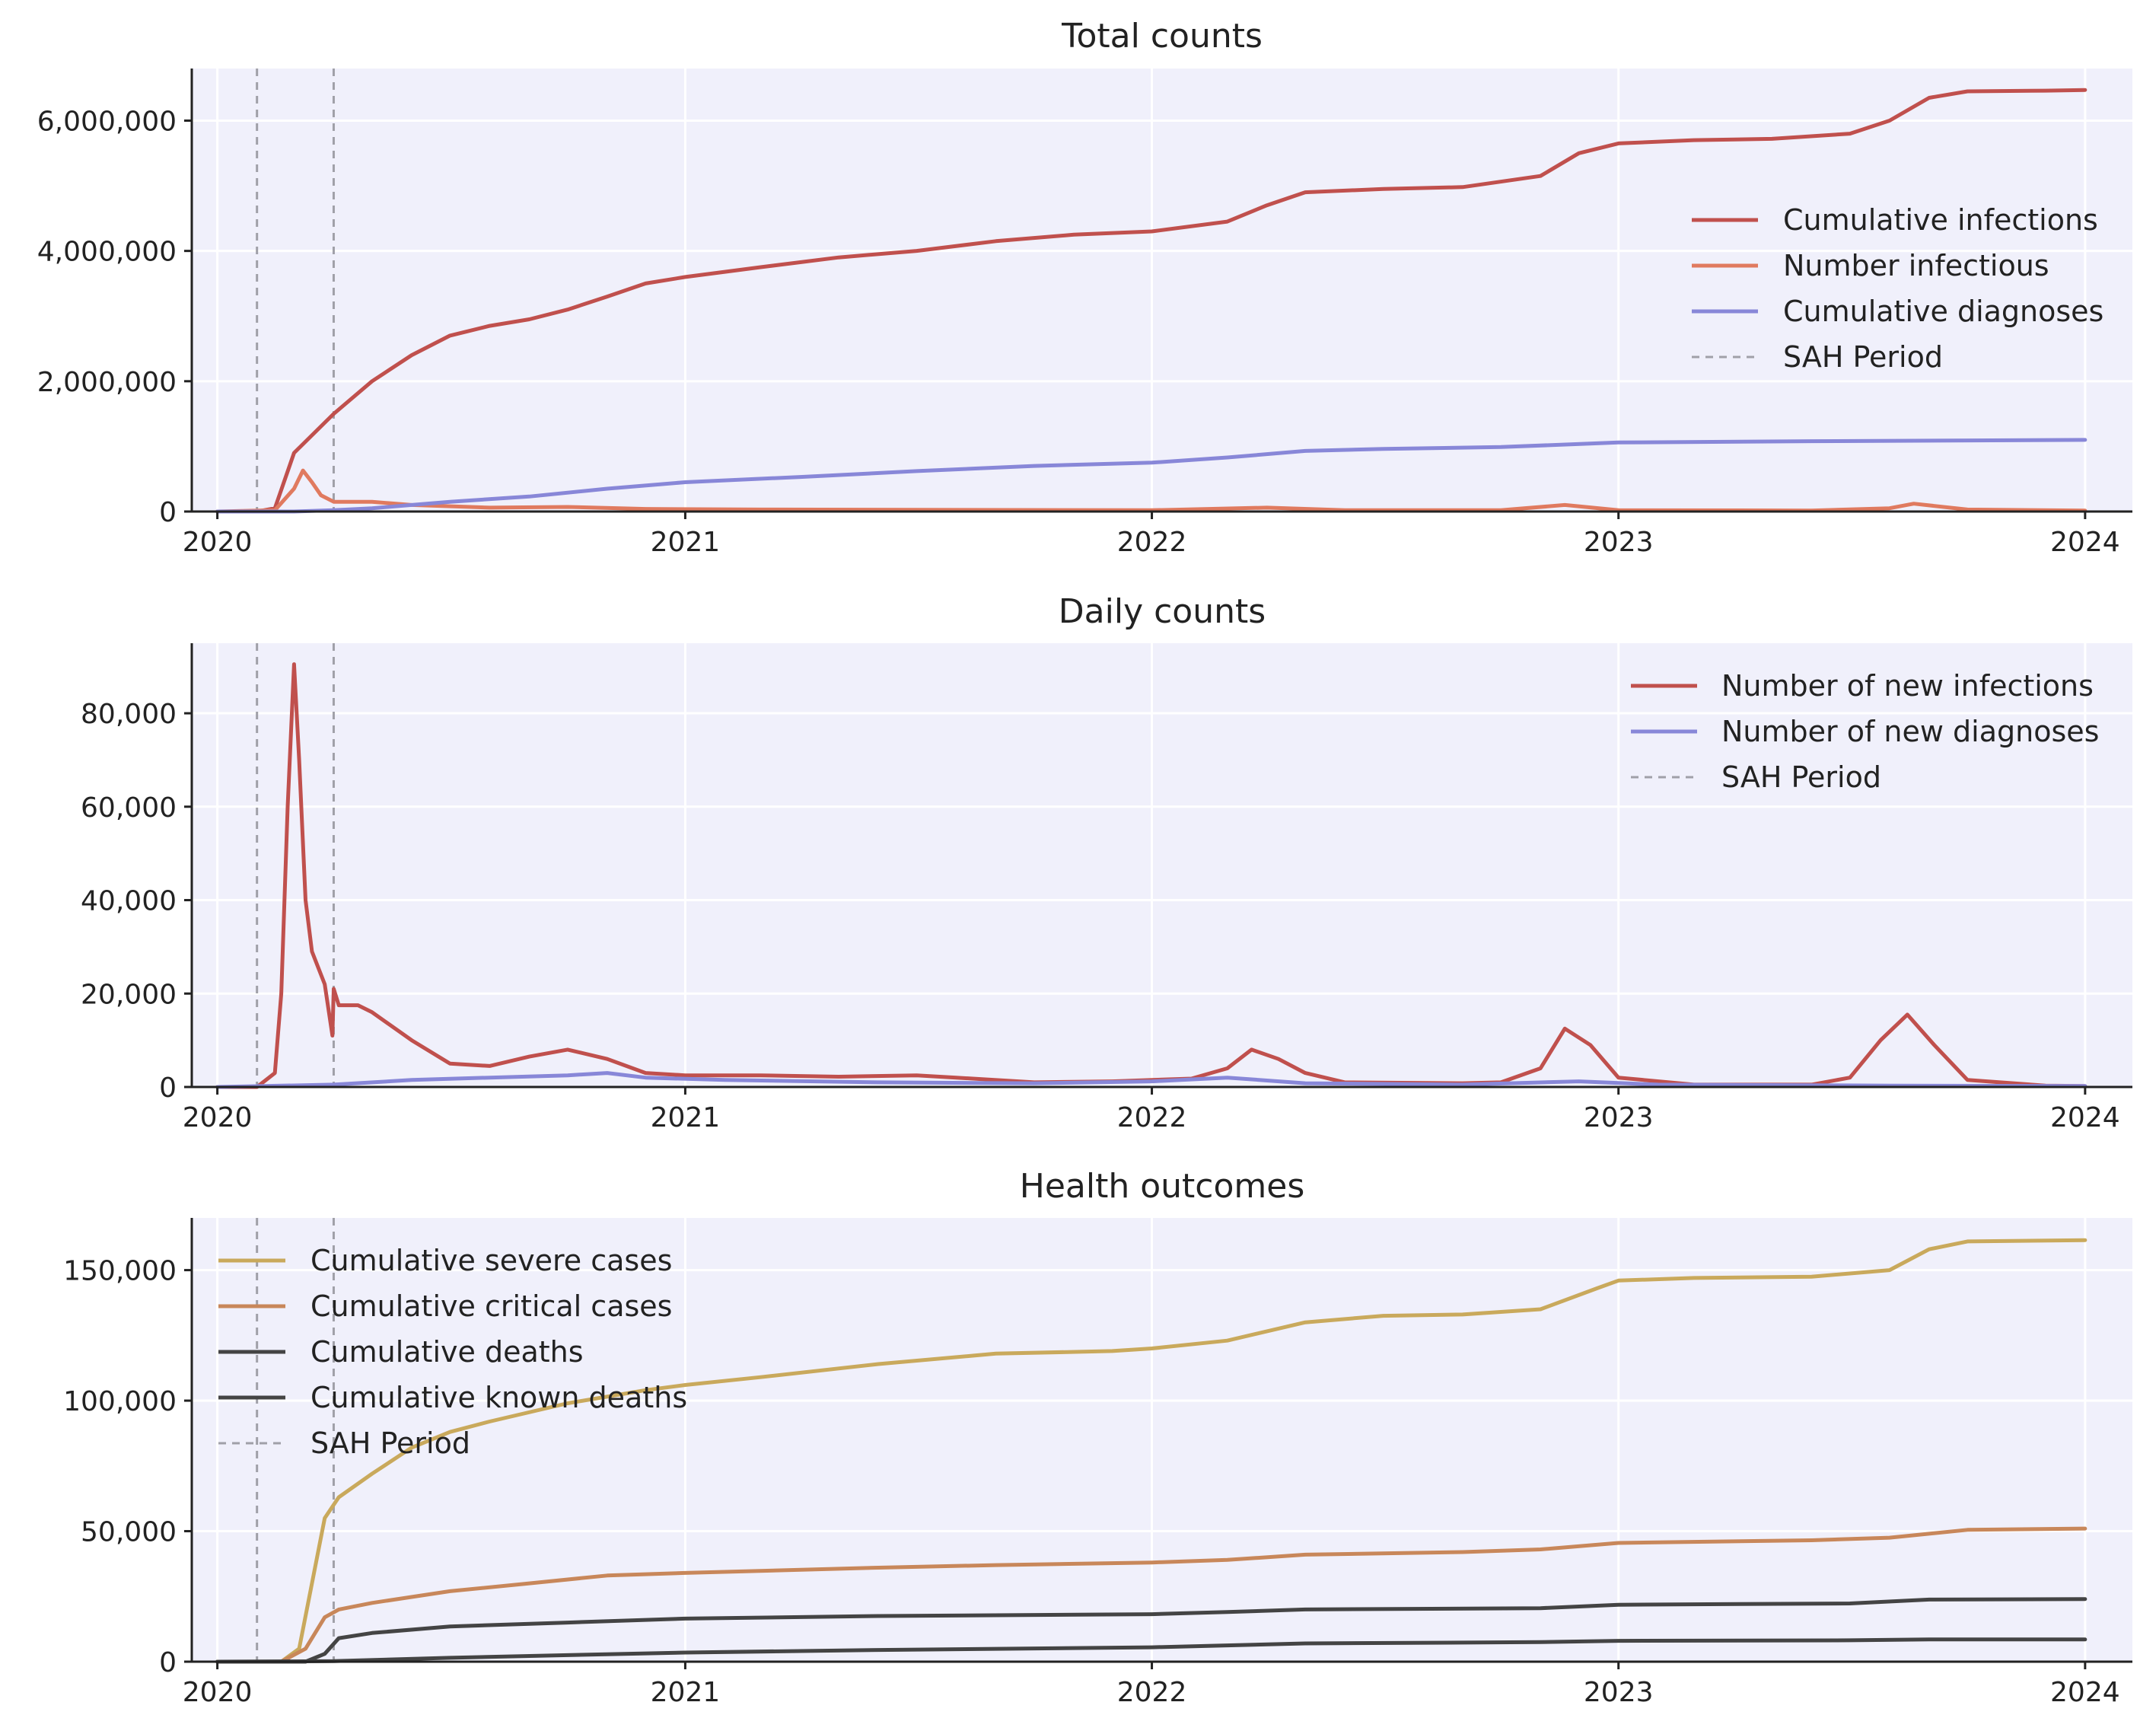 The height and width of the screenshot is (1734, 2156). I want to click on legend-label: Cumulative diagnoses, so click(1943, 311).